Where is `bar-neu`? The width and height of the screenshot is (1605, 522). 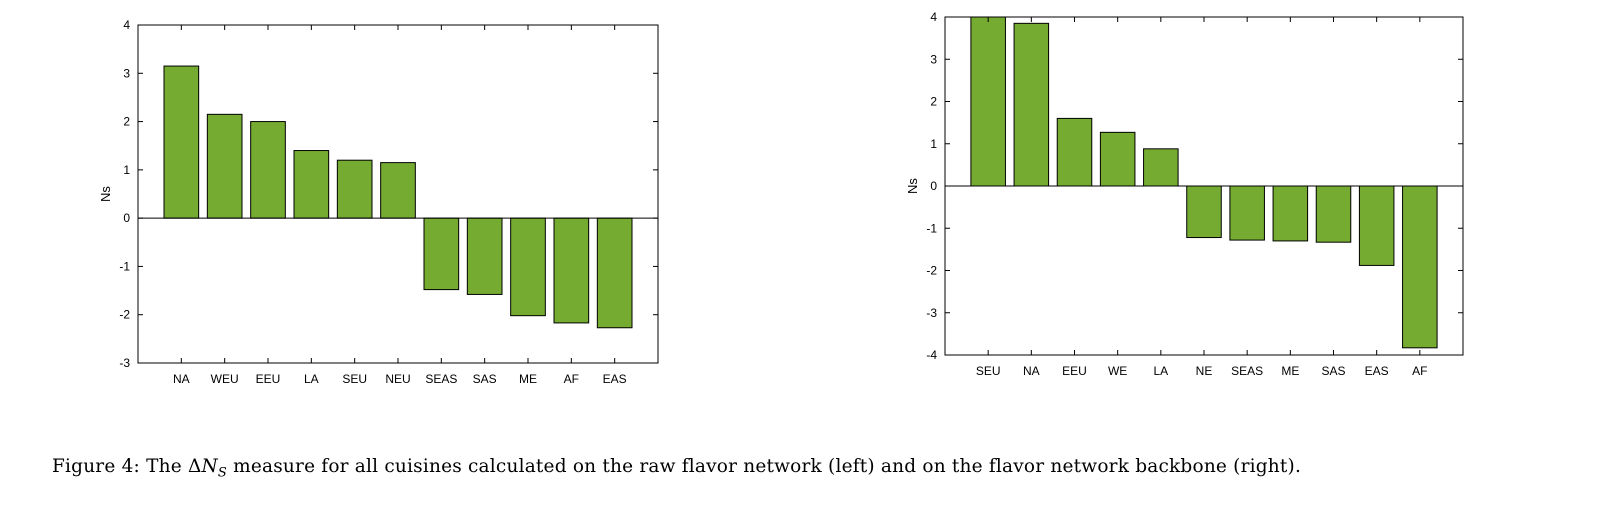 bar-neu is located at coordinates (398, 190).